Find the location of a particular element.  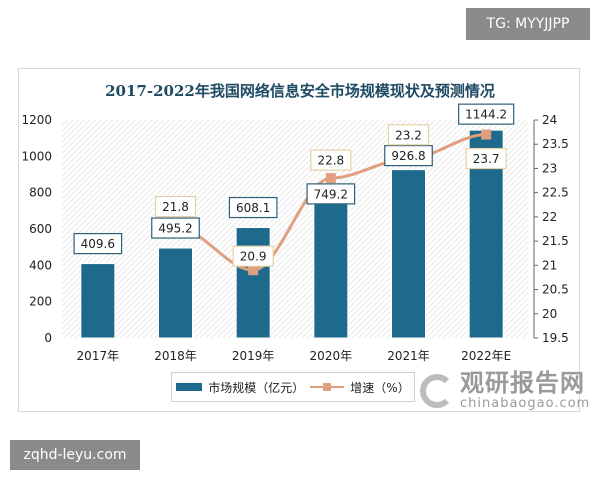

legend-bar-label: 市场规模（亿元） is located at coordinates (256, 387).